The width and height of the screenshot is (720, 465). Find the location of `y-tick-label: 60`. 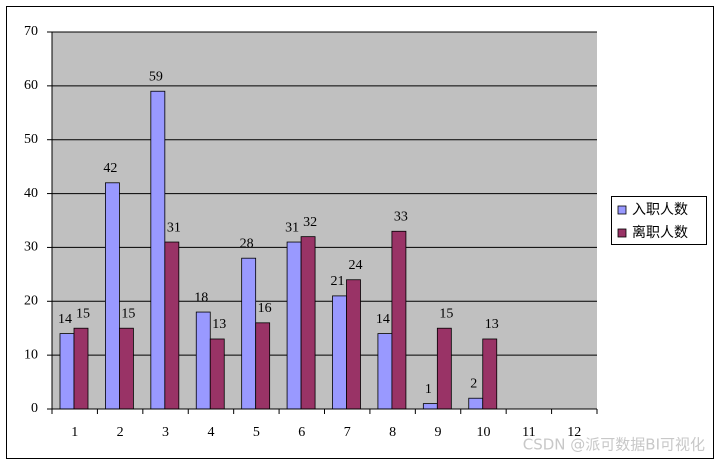

y-tick-label: 60 is located at coordinates (31, 85).